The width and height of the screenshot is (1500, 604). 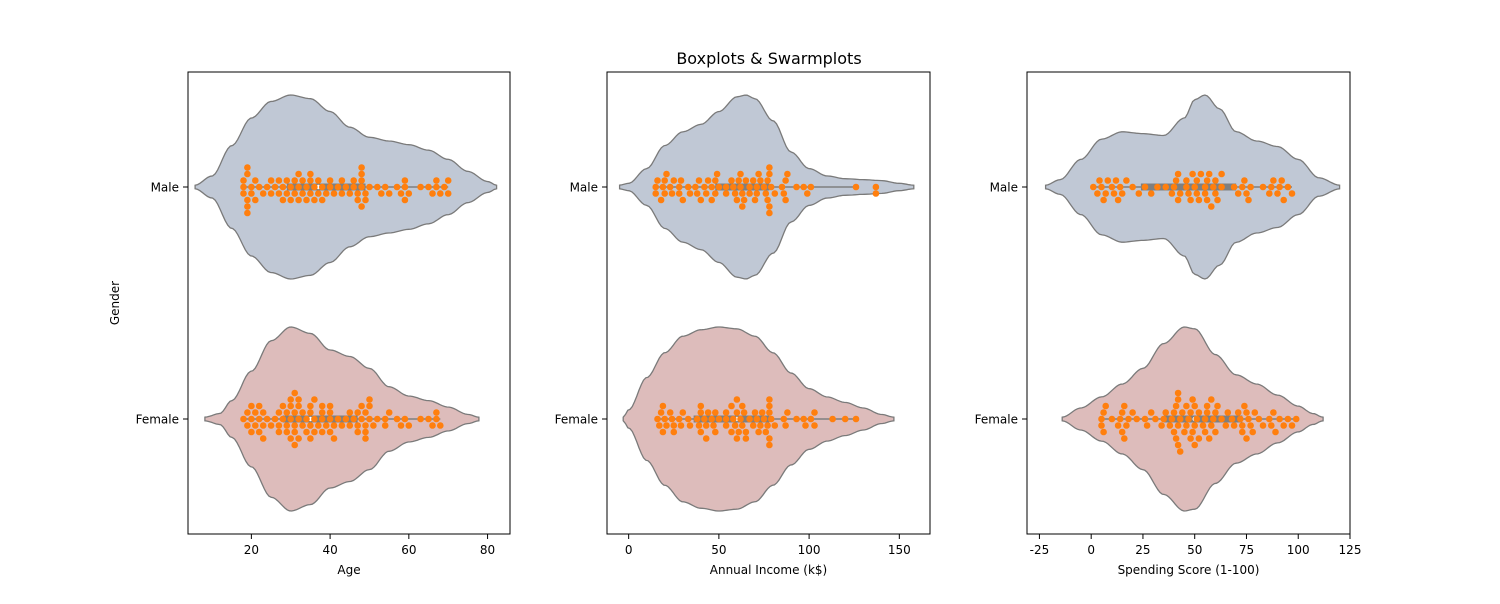 I want to click on x-tick-label: 125, so click(x=1350, y=550).